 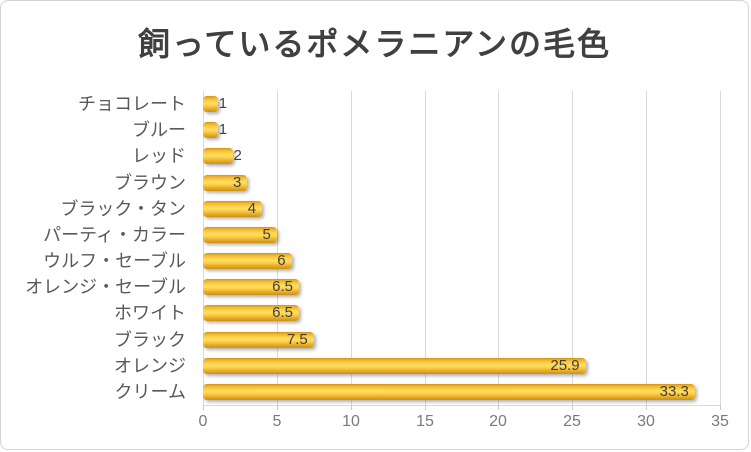 What do you see at coordinates (150, 391) in the screenshot?
I see `category-label: クリーム` at bounding box center [150, 391].